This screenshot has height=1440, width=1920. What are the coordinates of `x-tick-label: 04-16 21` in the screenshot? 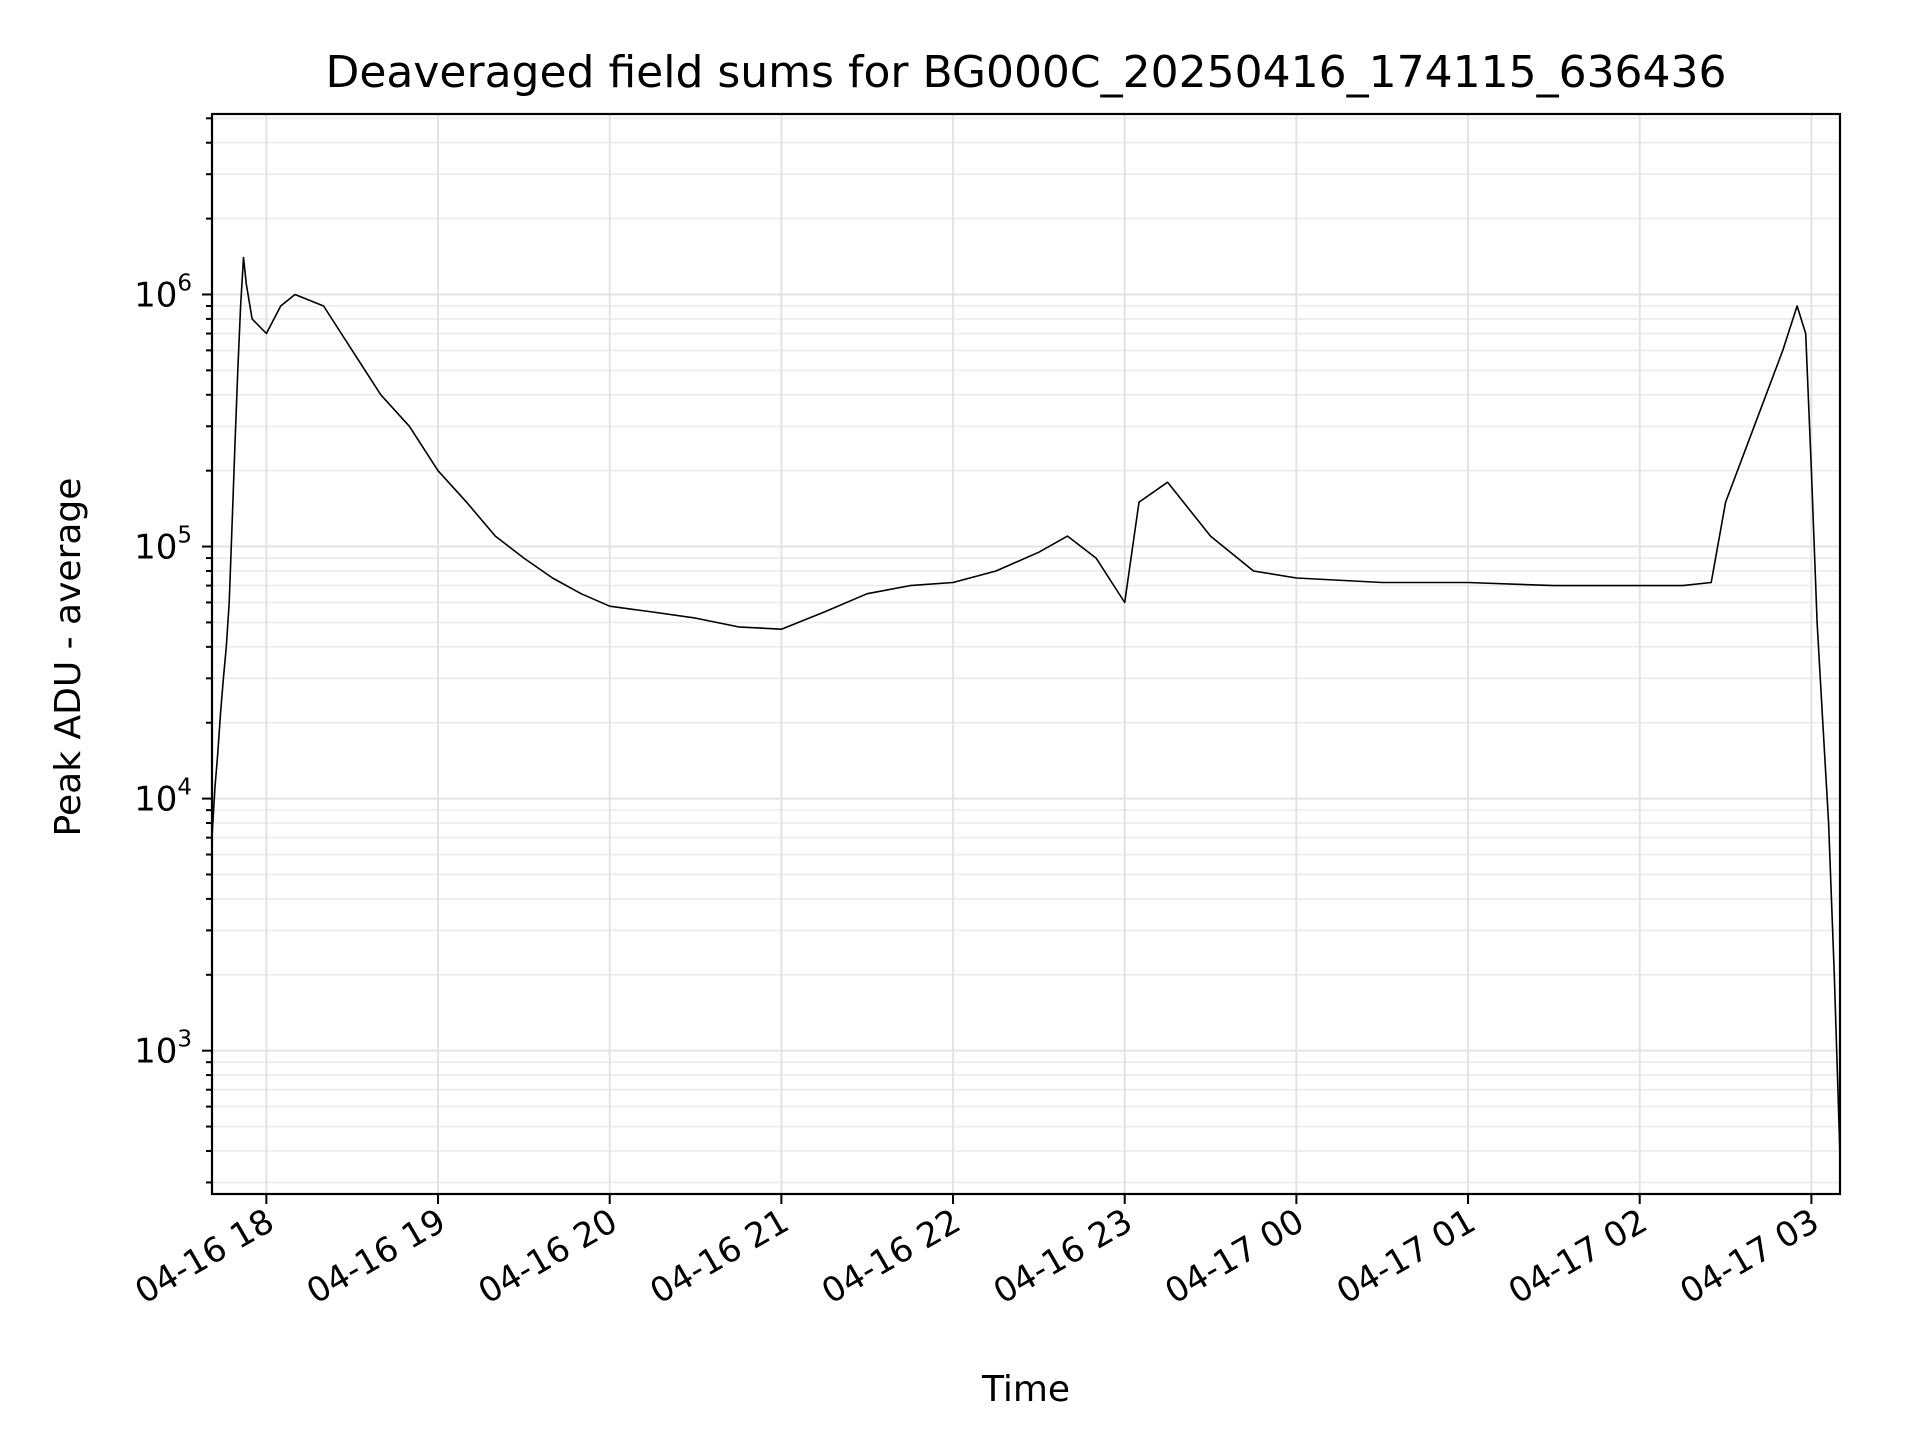 It's located at (719, 1256).